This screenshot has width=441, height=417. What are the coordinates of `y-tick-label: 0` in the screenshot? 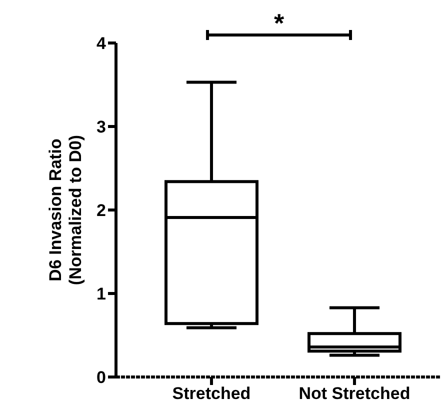 It's located at (101, 378).